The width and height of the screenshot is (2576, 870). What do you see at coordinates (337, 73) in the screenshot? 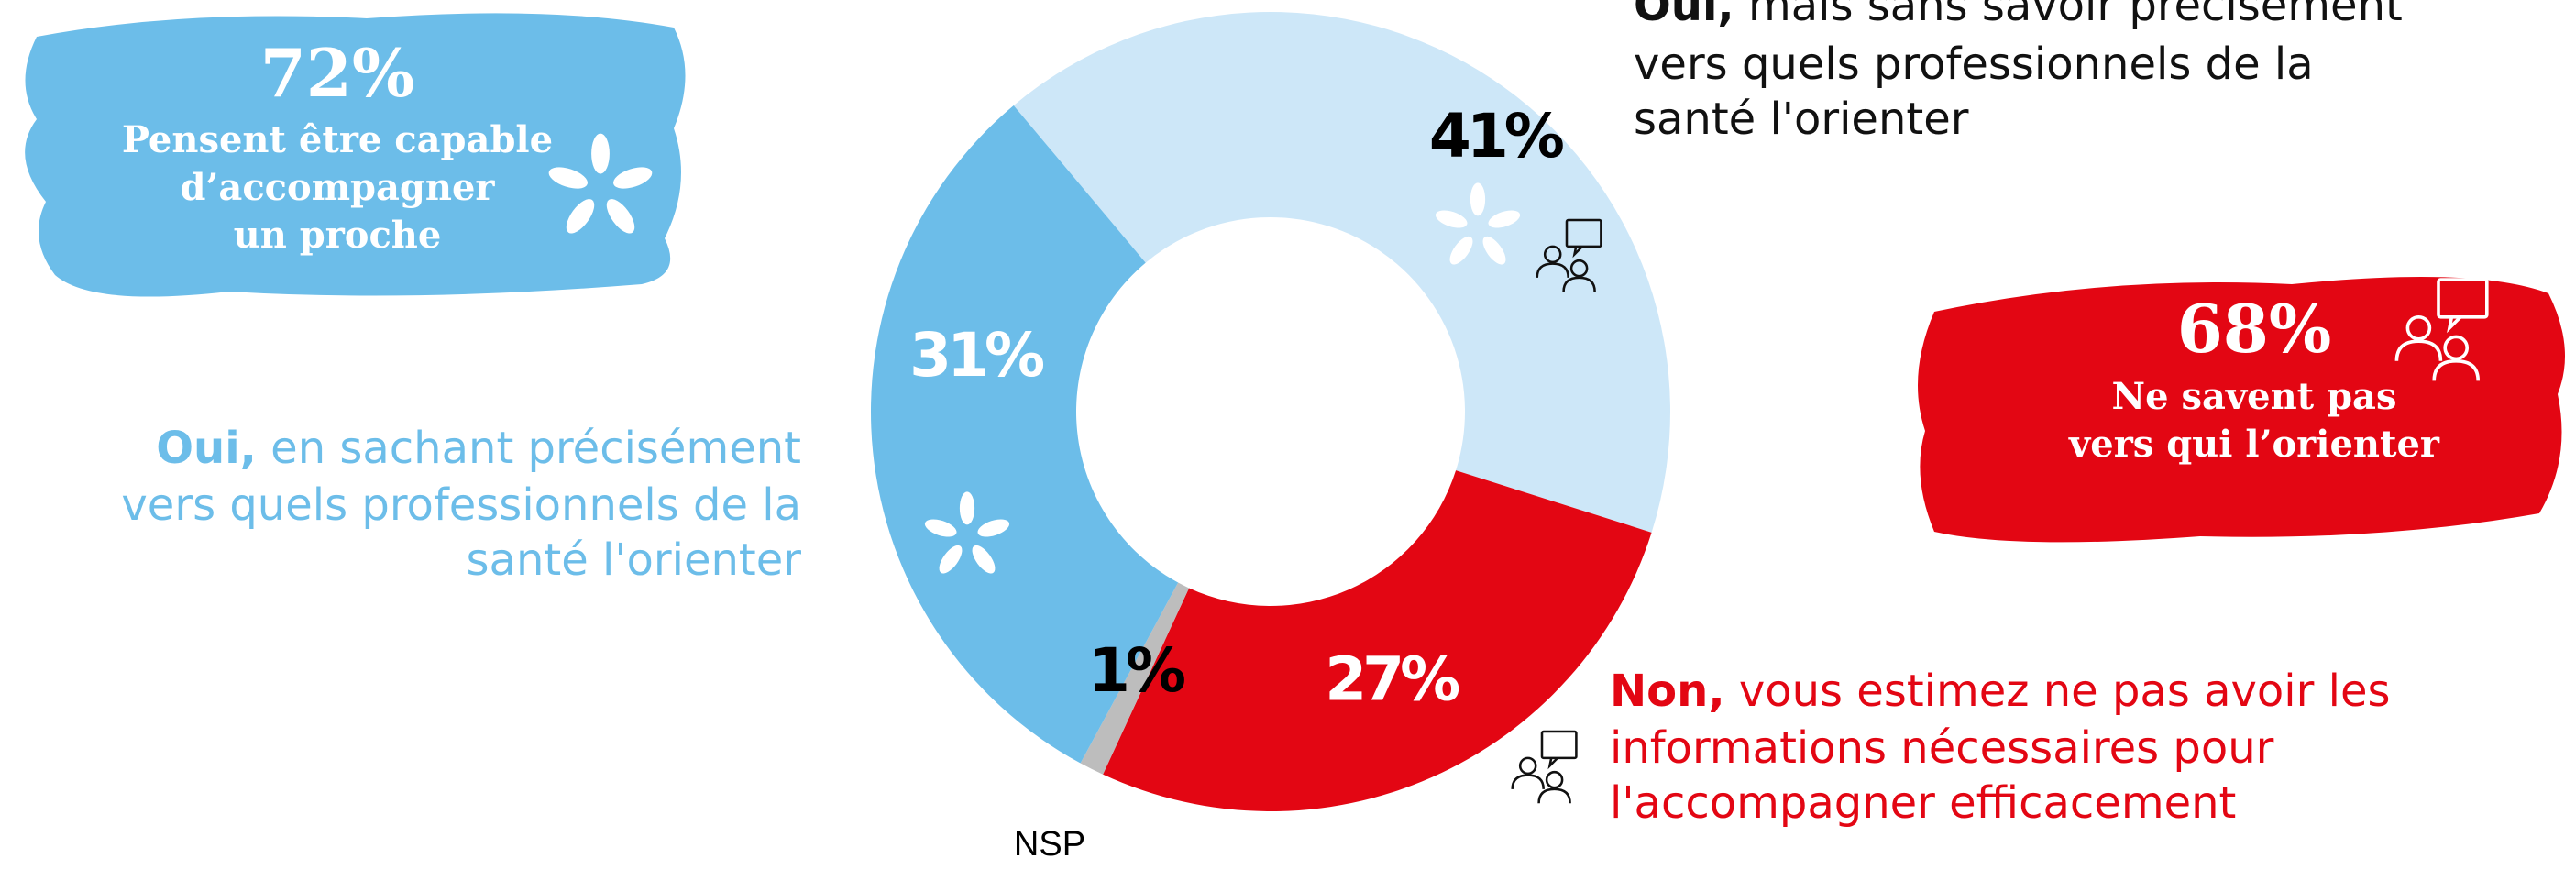
I see `callout-value: 72%` at bounding box center [337, 73].